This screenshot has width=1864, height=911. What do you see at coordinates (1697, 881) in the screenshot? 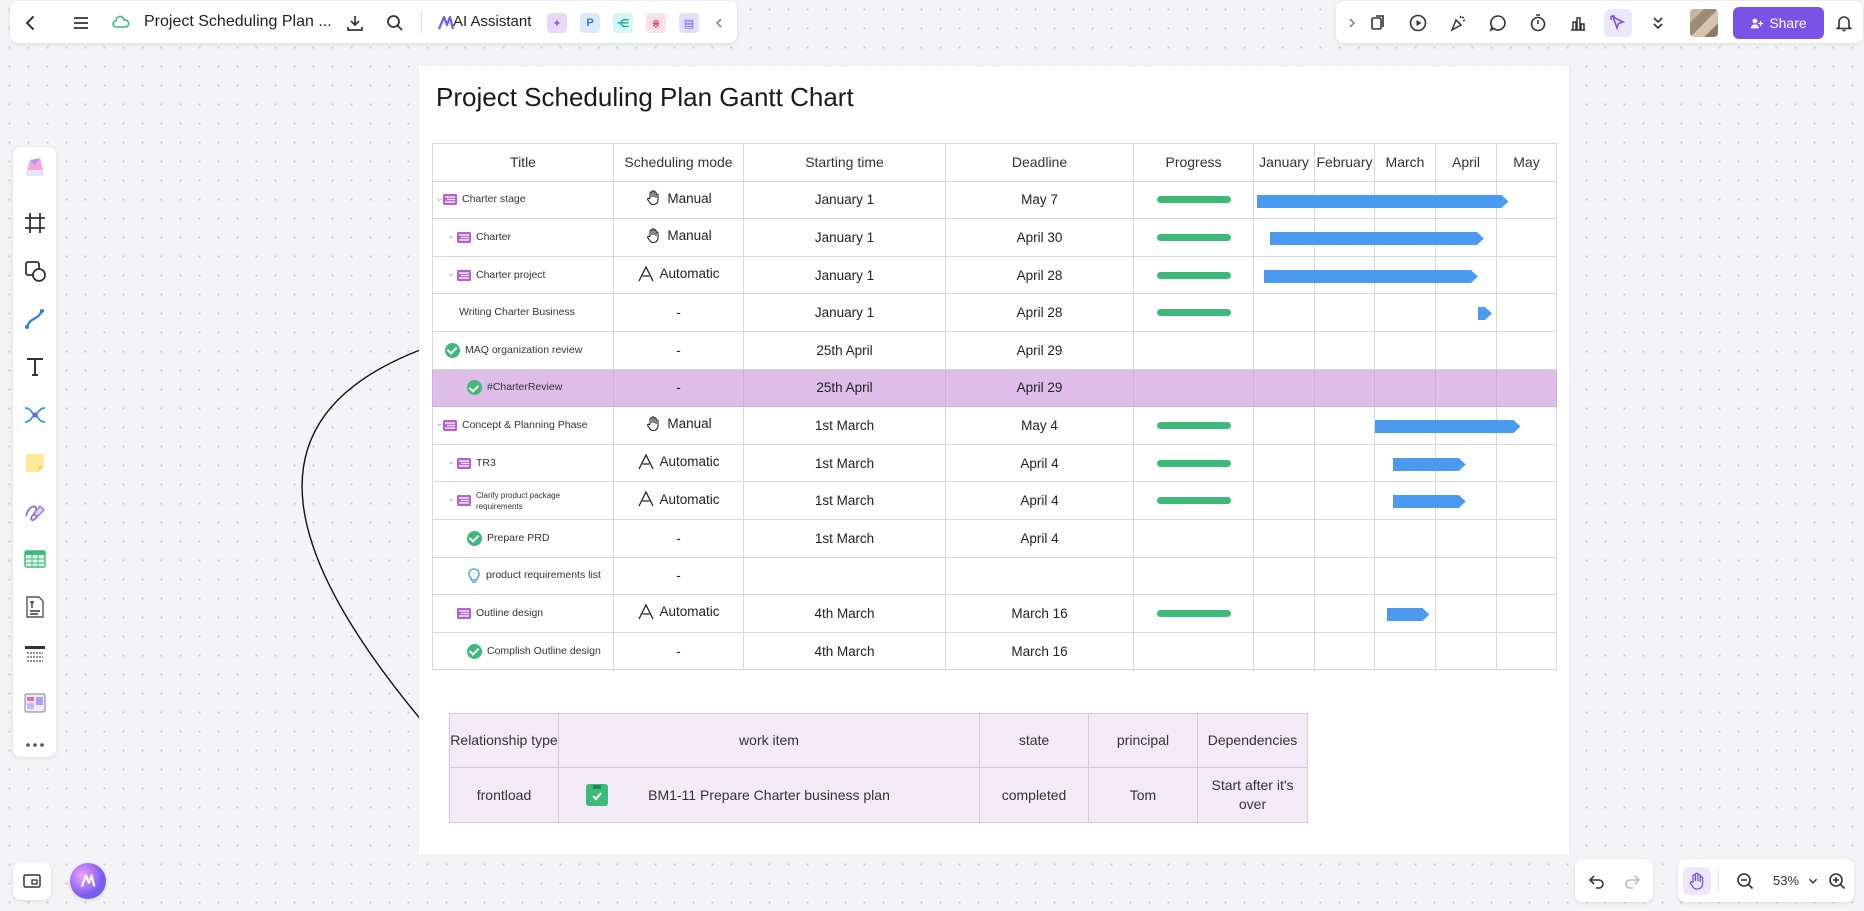
I see `hand-tool-icon` at bounding box center [1697, 881].